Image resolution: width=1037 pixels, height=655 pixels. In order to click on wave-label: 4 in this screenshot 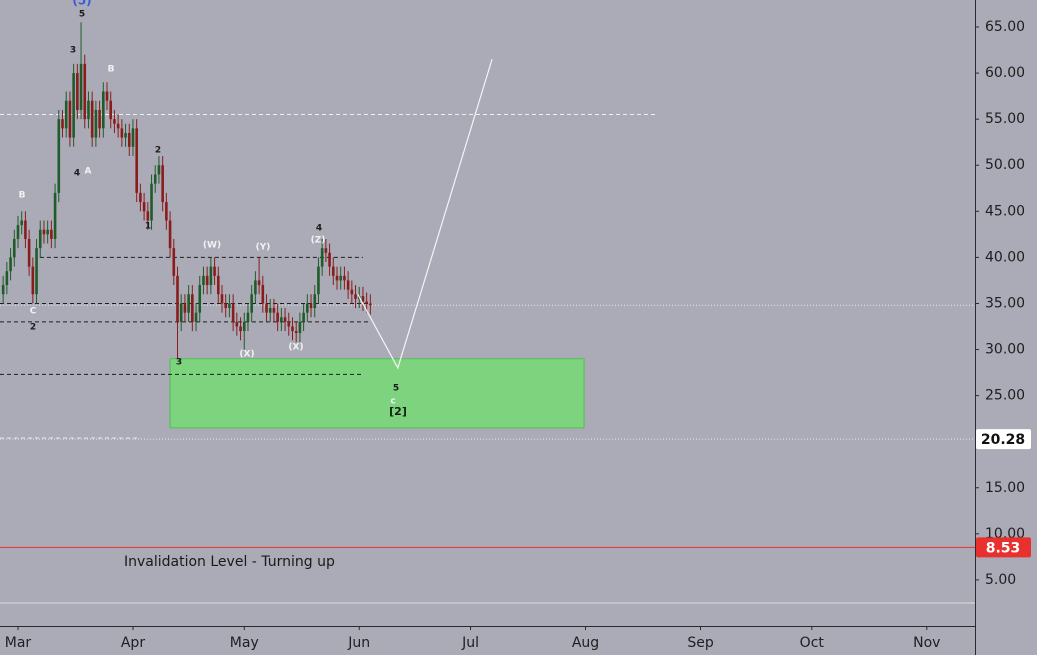, I will do `click(77, 174)`.